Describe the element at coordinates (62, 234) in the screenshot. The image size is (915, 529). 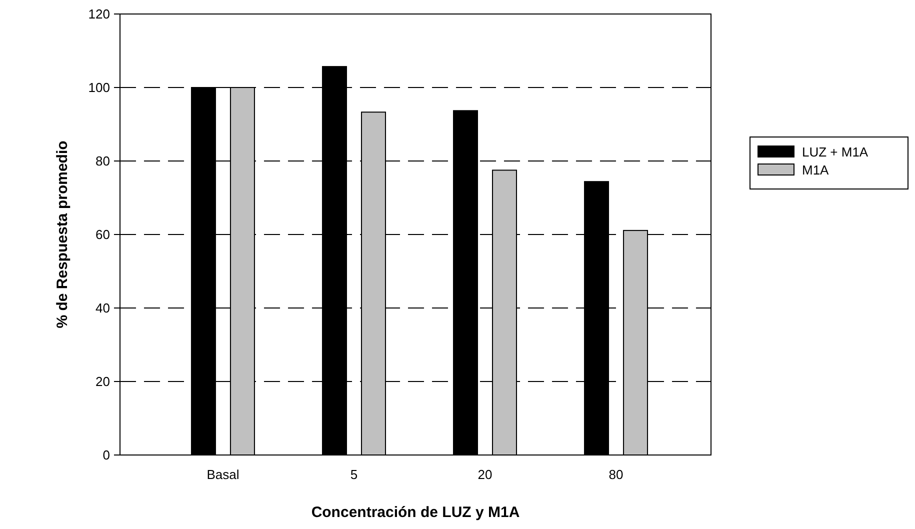
I see `y-axis-title: % de Respuesta promedio` at that location.